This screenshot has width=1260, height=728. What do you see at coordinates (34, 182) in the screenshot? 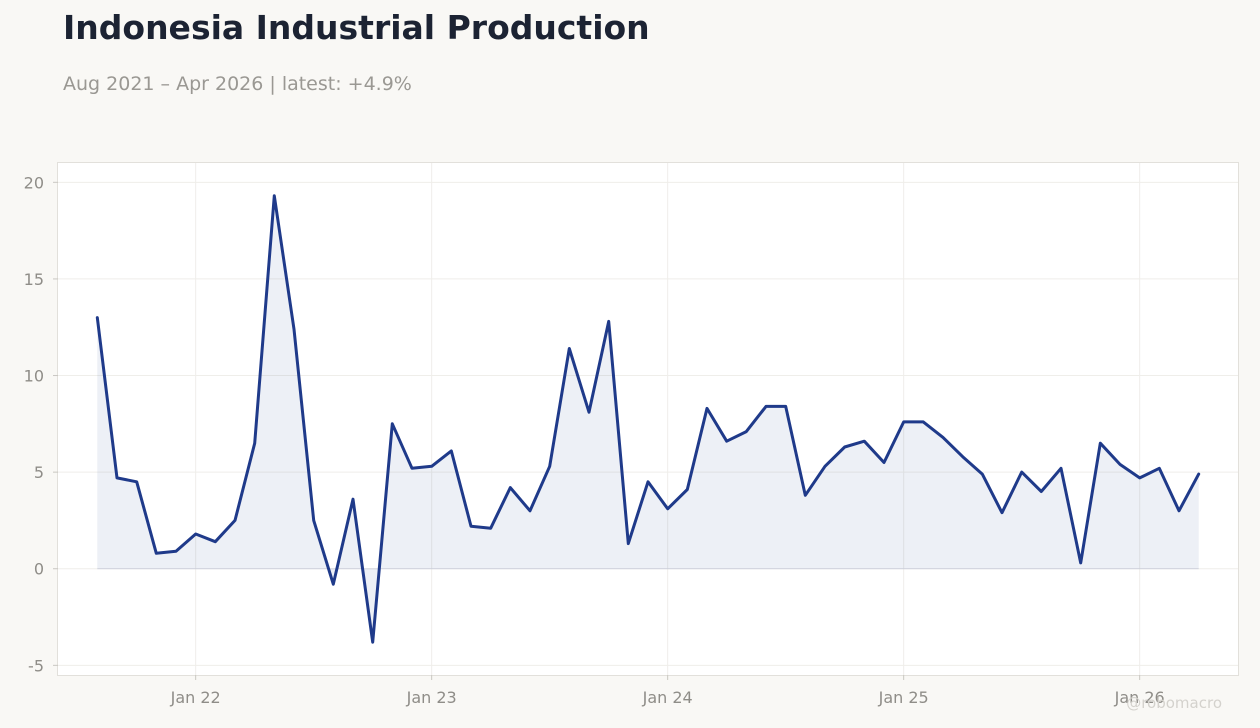
I see `y-tick-label: 20` at bounding box center [34, 182].